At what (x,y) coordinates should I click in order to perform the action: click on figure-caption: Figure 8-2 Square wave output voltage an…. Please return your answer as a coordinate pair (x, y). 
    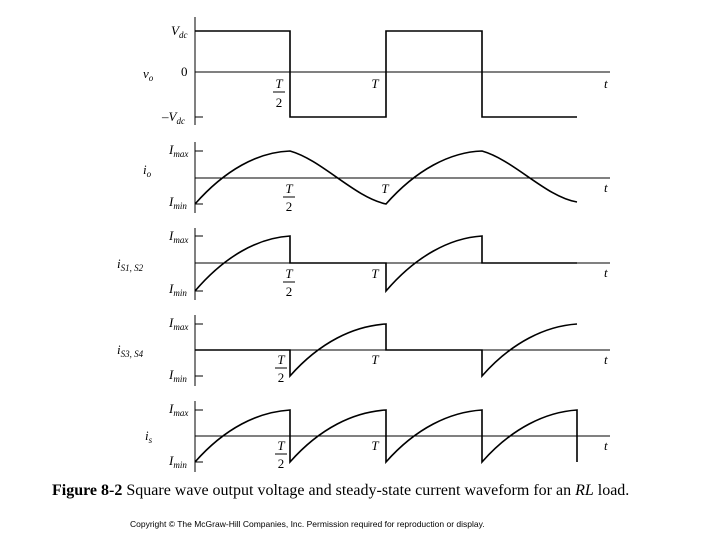
    Looking at the image, I should click on (377, 490).